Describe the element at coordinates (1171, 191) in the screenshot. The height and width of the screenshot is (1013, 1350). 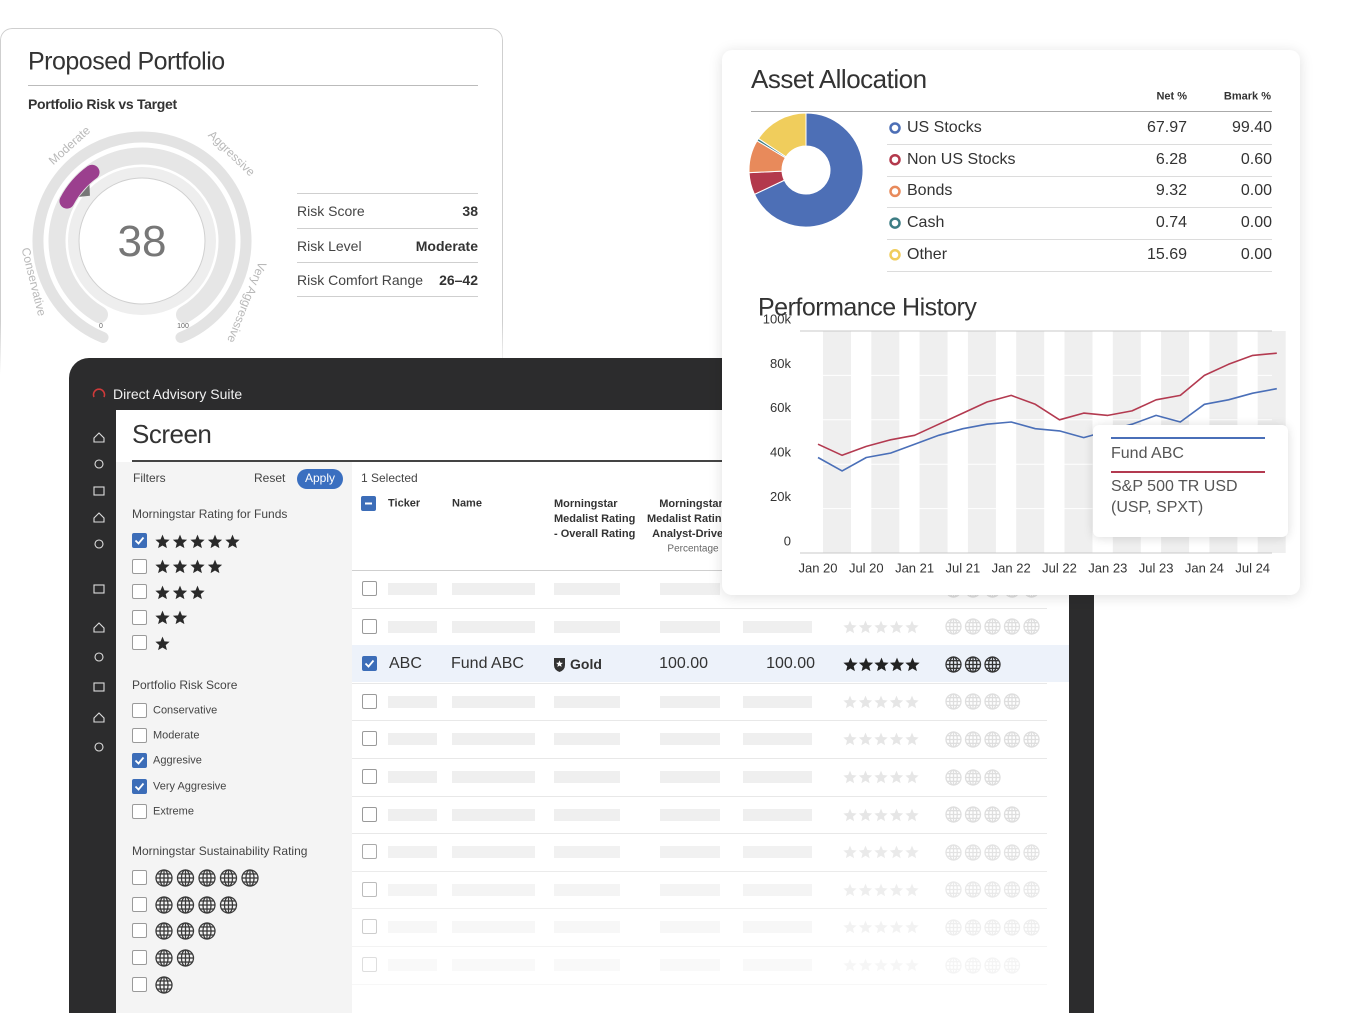
I see `net-value: 9.32` at that location.